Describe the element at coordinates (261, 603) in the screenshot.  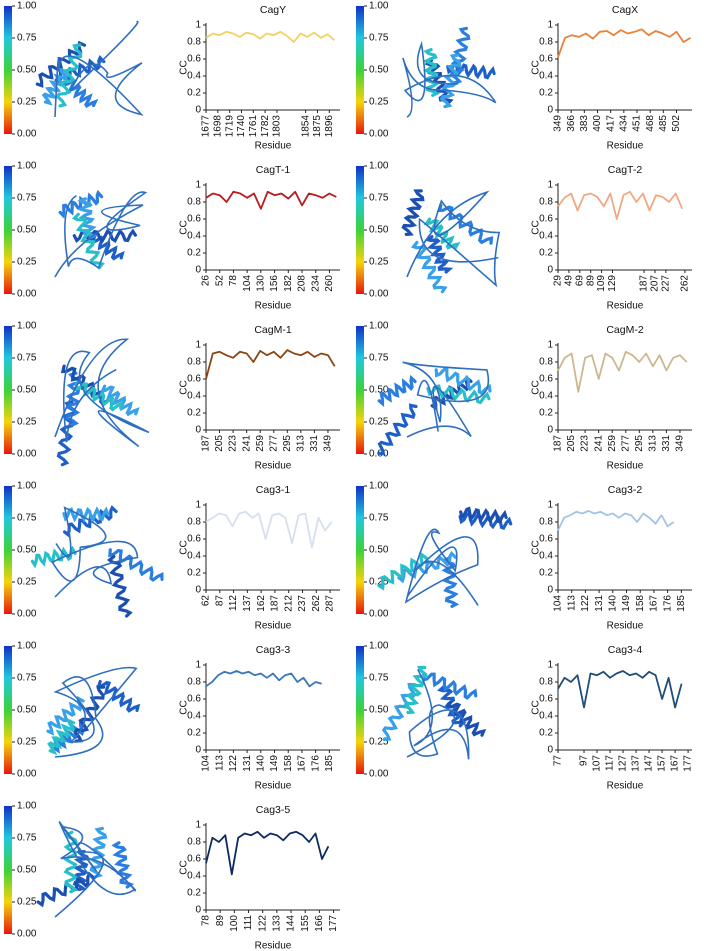
I see `x-tick-label: 162` at that location.